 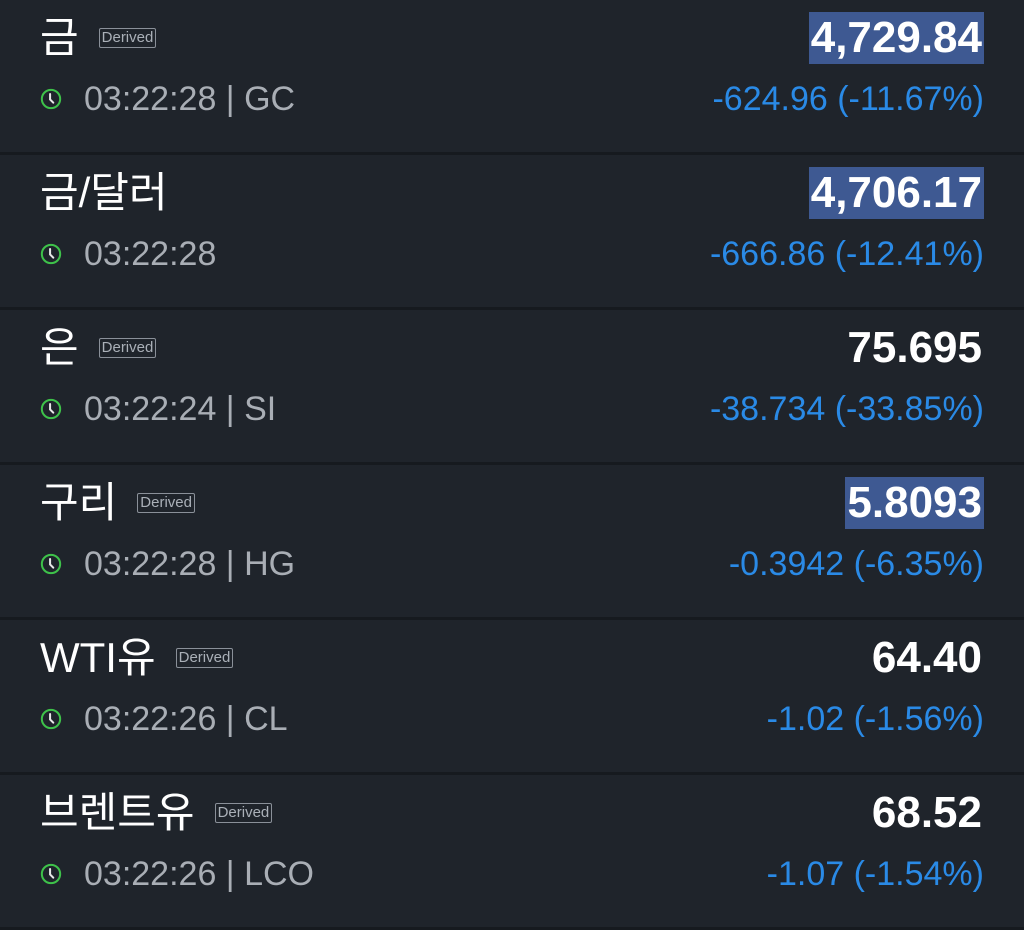 I want to click on instrument-name-group: 금/달러, so click(x=104, y=193).